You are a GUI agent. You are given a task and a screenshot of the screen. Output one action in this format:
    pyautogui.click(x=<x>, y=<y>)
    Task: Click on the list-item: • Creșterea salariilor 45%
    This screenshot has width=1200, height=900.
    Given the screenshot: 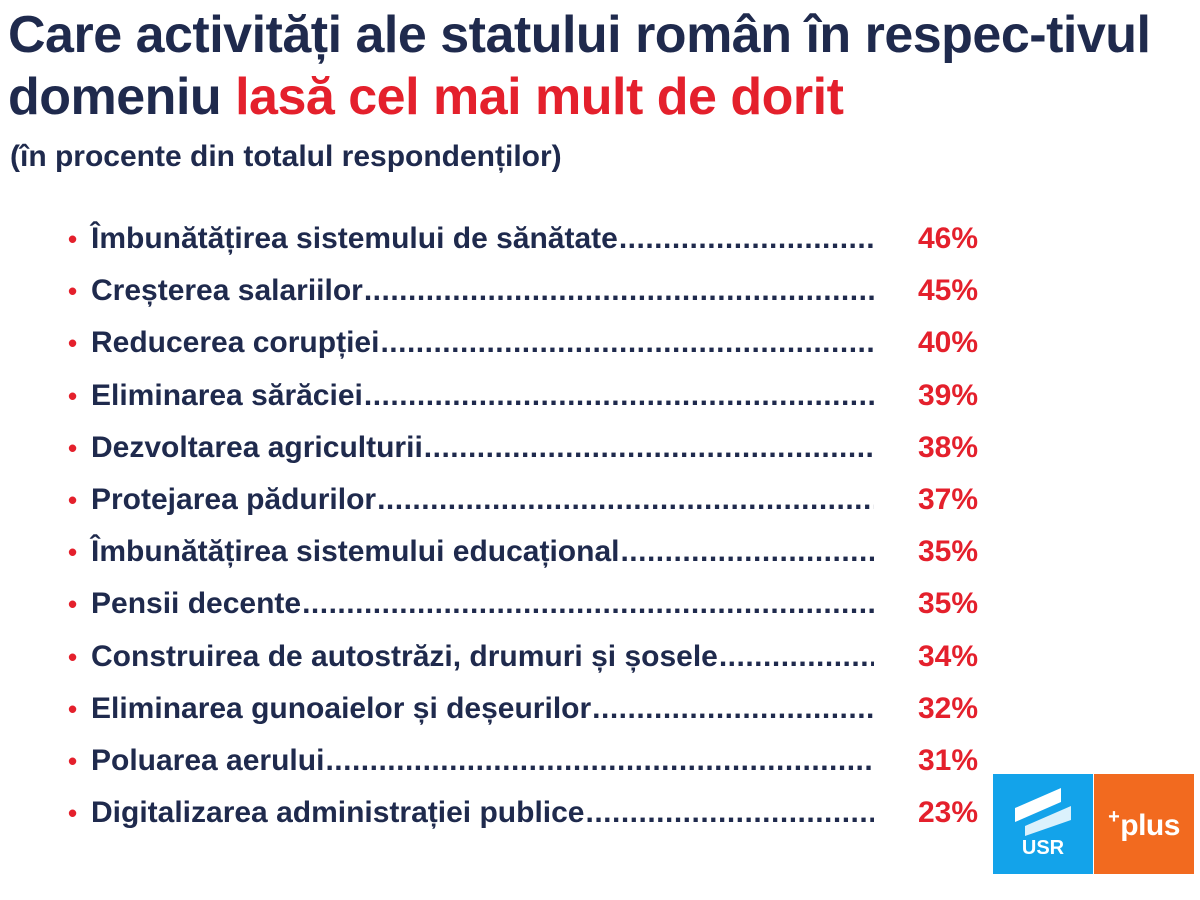 What is the action you would take?
    pyautogui.click(x=523, y=300)
    